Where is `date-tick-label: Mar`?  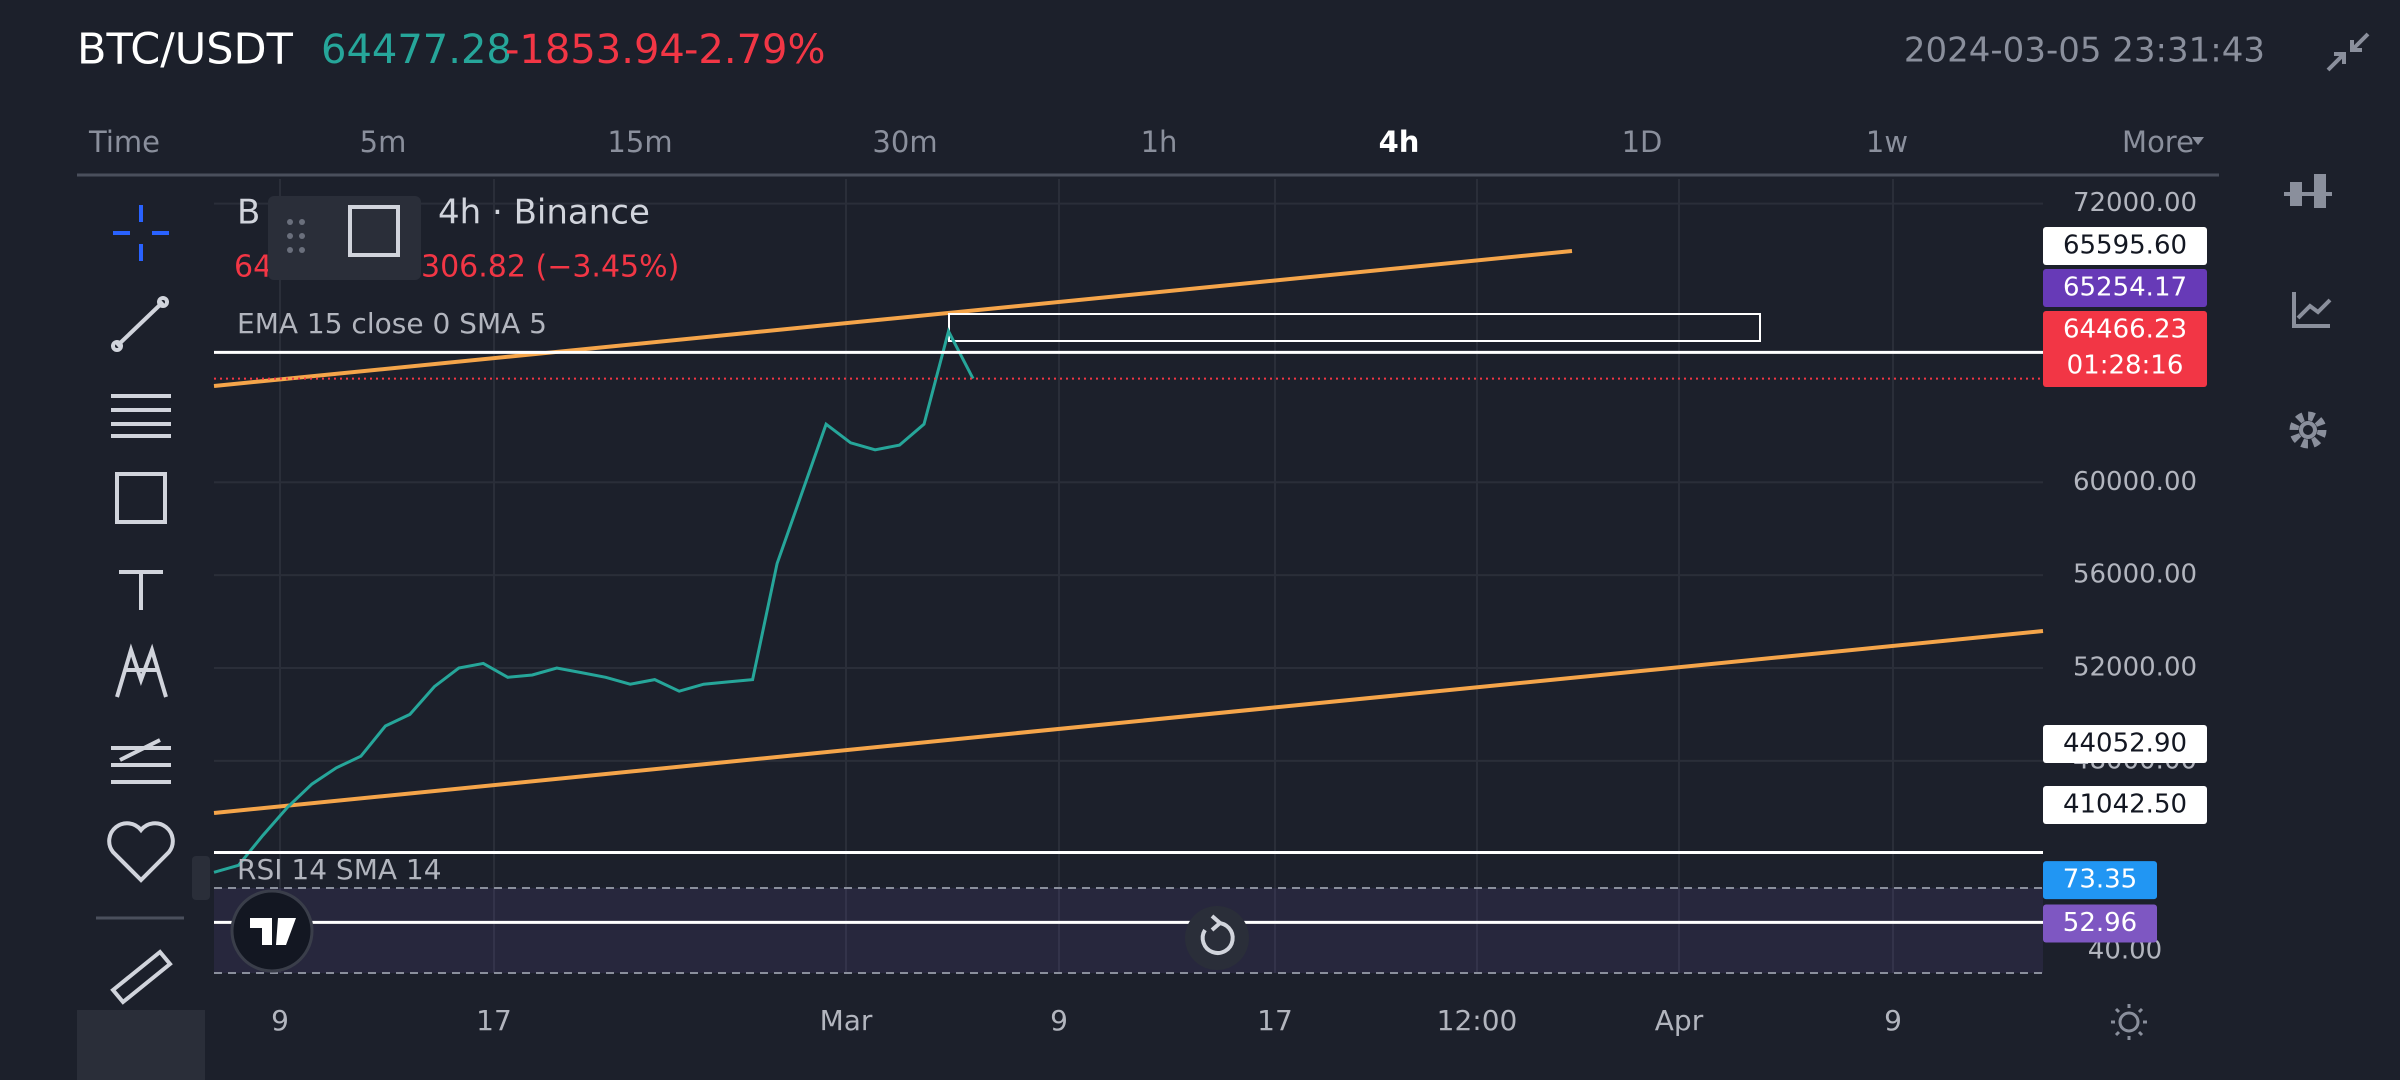
date-tick-label: Mar is located at coordinates (846, 1020).